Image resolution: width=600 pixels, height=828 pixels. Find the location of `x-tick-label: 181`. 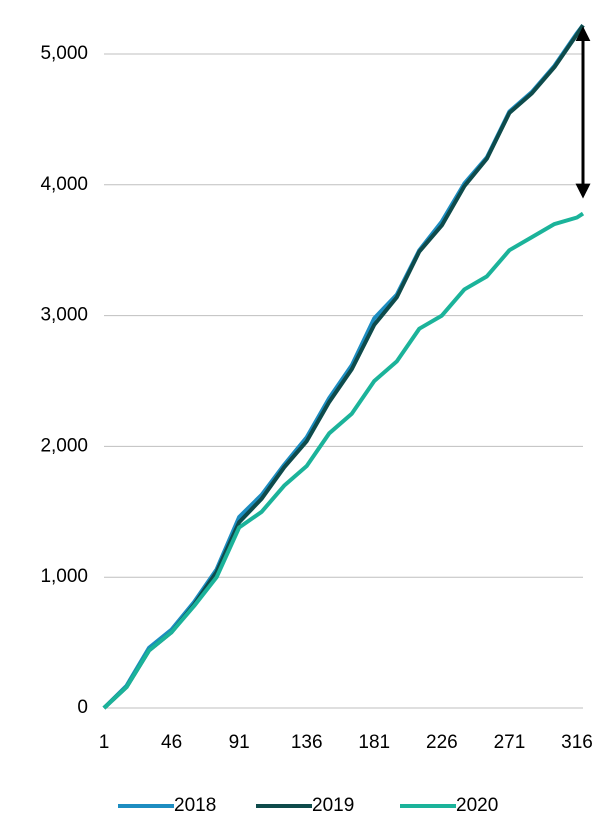

x-tick-label: 181 is located at coordinates (374, 742).